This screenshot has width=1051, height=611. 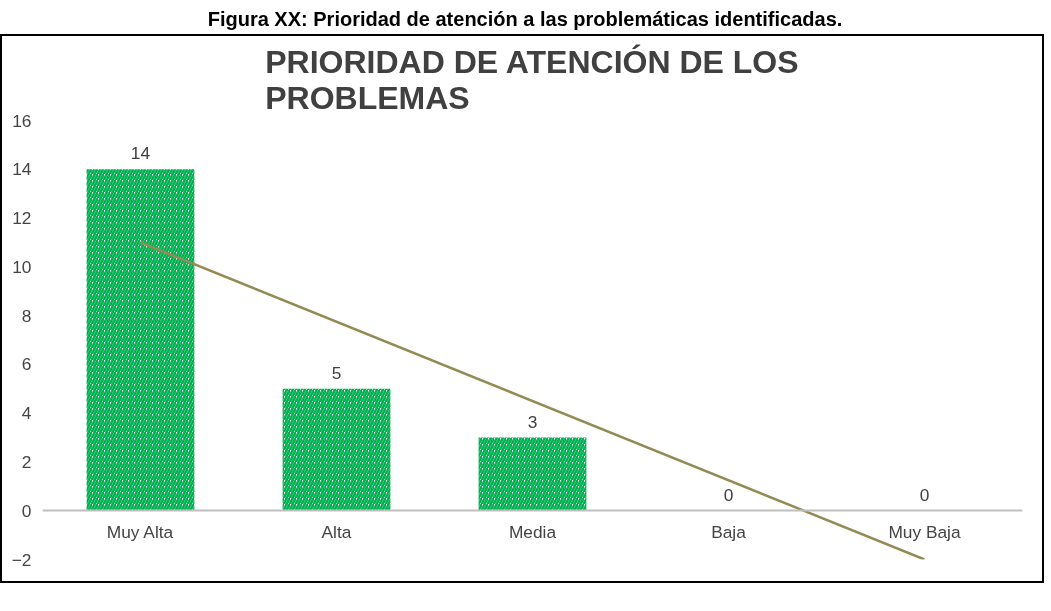 What do you see at coordinates (924, 531) in the screenshot?
I see `x-tick-label: Muy Baja` at bounding box center [924, 531].